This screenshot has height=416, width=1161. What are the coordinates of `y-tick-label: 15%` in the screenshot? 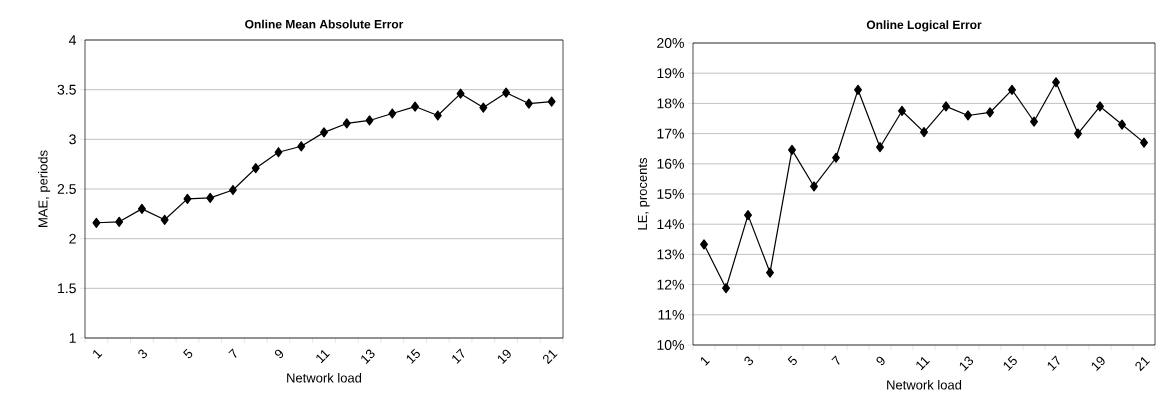 It's located at (670, 194).